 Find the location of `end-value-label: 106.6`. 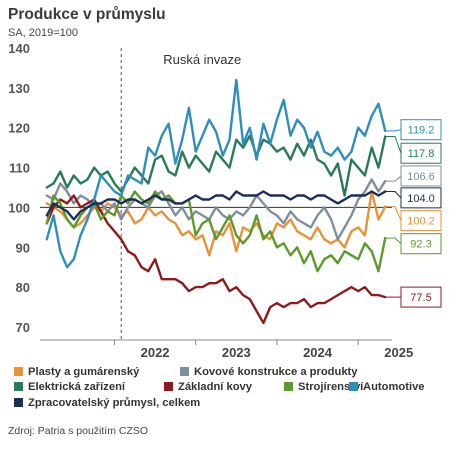

end-value-label: 106.6 is located at coordinates (421, 177).